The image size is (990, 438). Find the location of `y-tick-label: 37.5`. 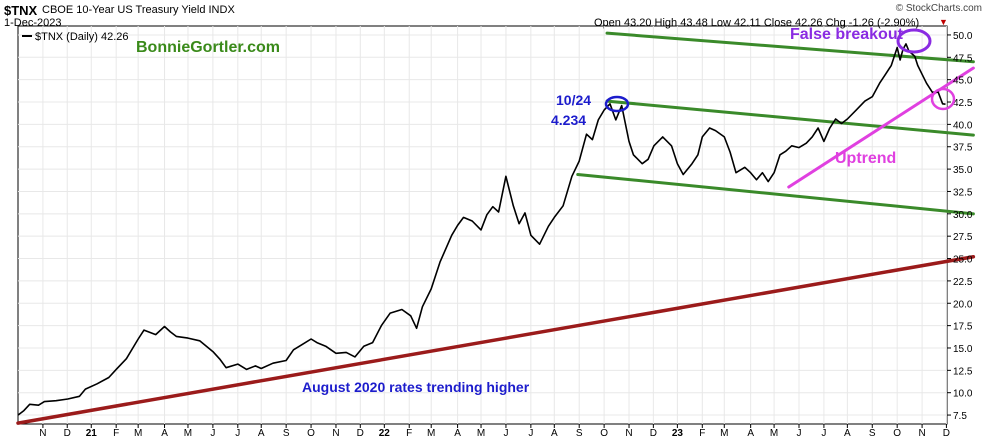

y-tick-label: 37.5 is located at coordinates (963, 148).